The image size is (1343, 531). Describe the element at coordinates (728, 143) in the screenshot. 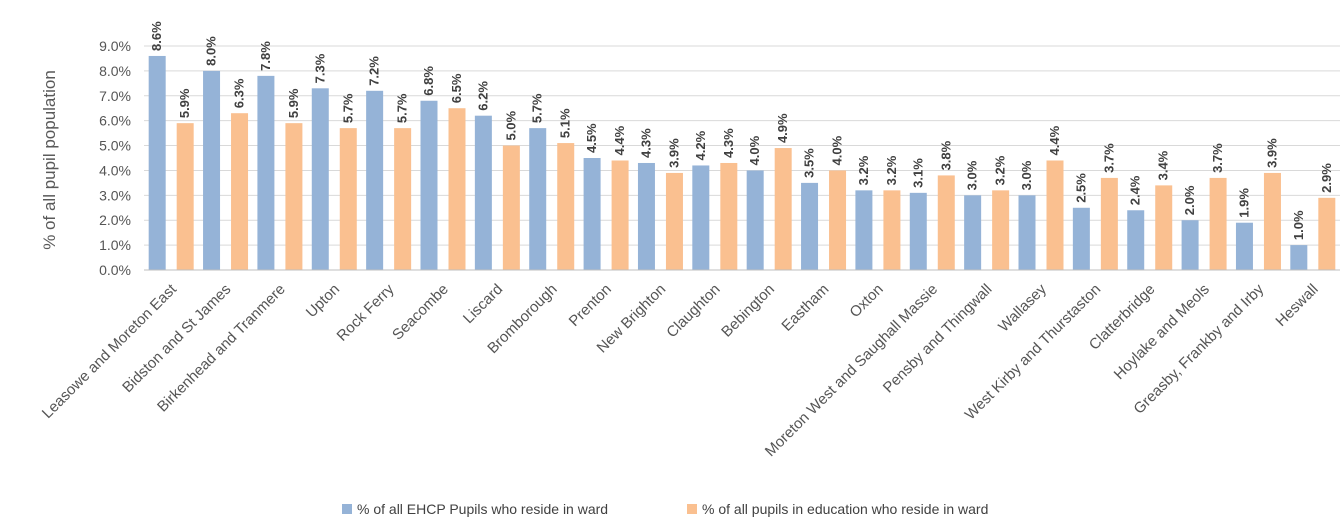

I see `data-label: 4.3%` at that location.